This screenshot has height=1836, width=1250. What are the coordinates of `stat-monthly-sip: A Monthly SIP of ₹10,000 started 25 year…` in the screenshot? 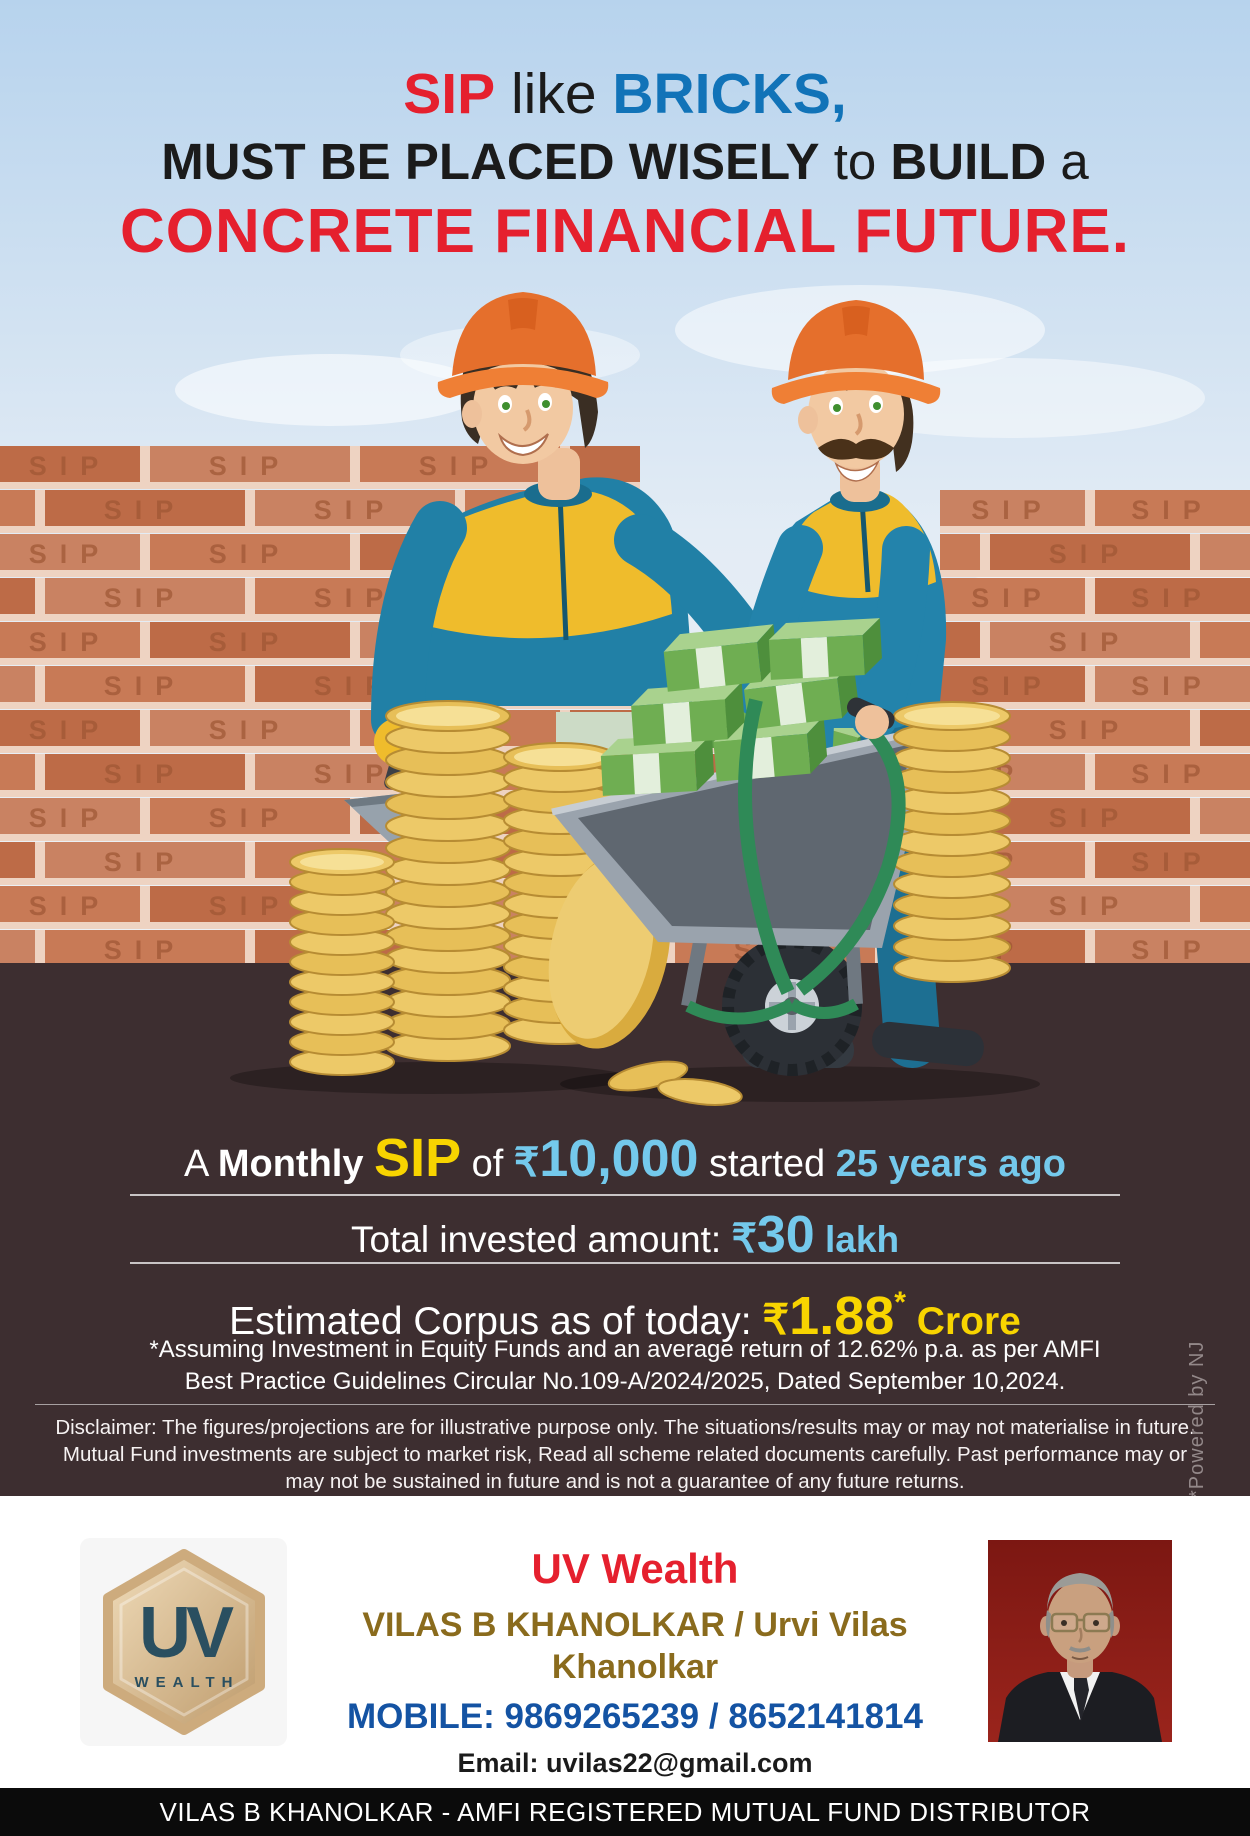 It's located at (625, 1158).